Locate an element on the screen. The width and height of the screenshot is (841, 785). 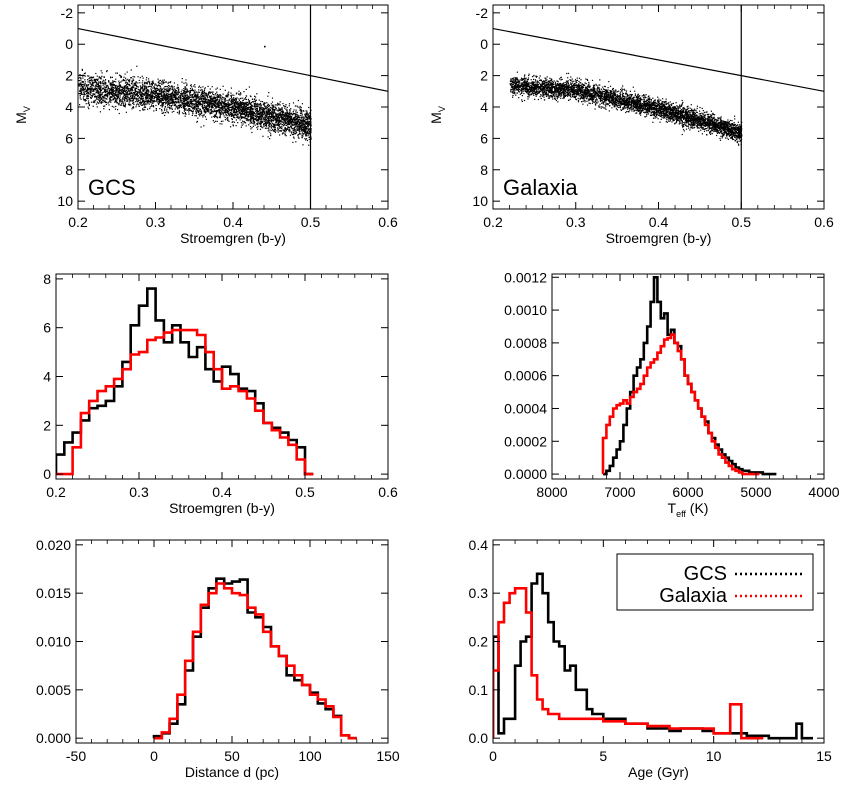
top-left-plot-area is located at coordinates (233, 107).